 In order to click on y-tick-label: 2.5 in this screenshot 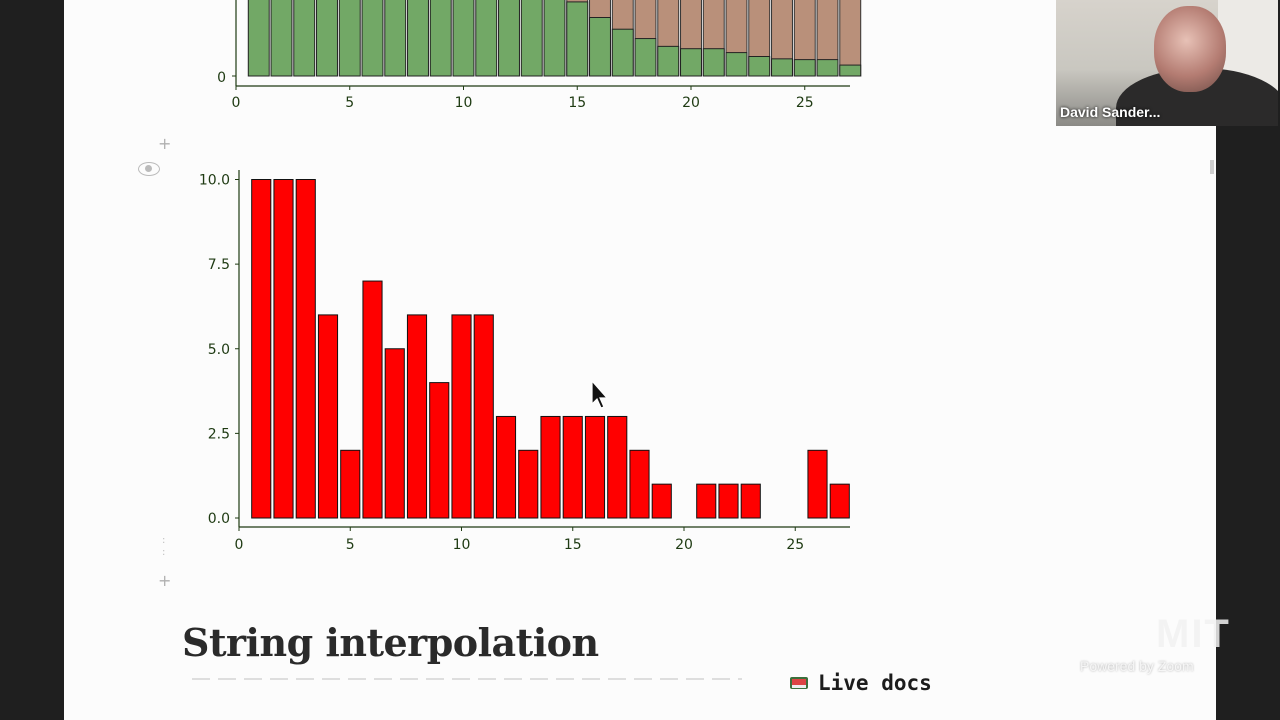, I will do `click(219, 434)`.